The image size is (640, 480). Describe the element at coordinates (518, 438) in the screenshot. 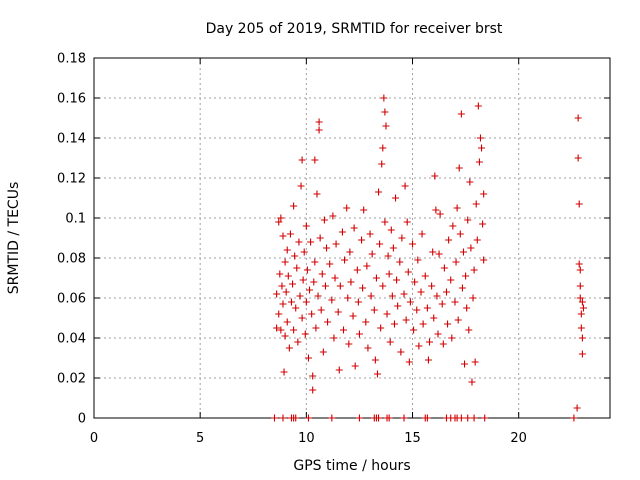

I see `x-tick-label: 20` at that location.